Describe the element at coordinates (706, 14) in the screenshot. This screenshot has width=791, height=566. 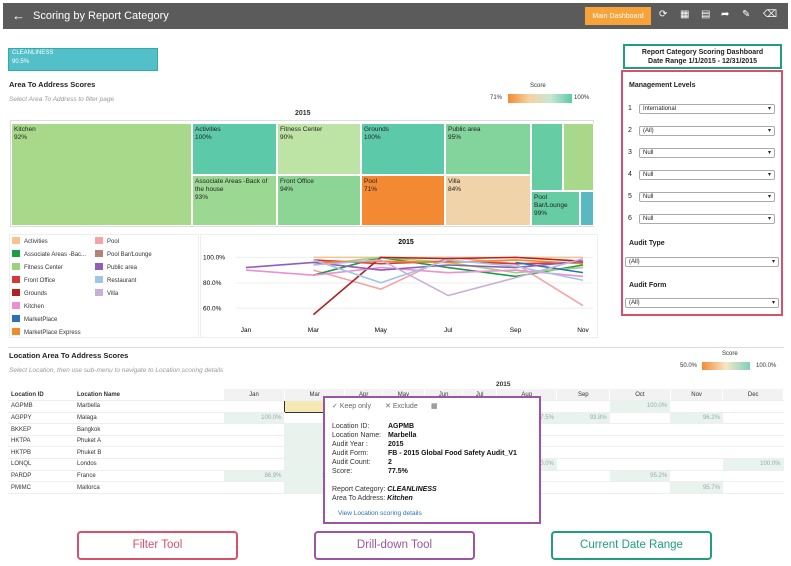
I see `document-icon: ▤` at that location.